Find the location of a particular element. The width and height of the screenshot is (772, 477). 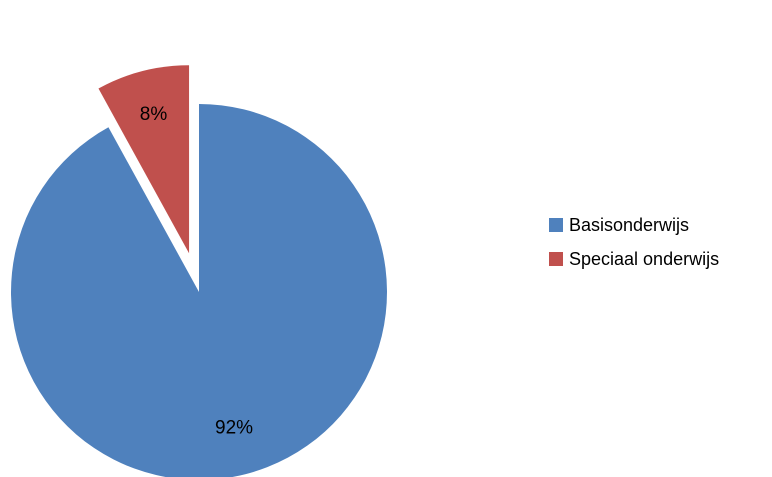

legend-label-basisonderwijs: Basisonderwijs is located at coordinates (629, 225).